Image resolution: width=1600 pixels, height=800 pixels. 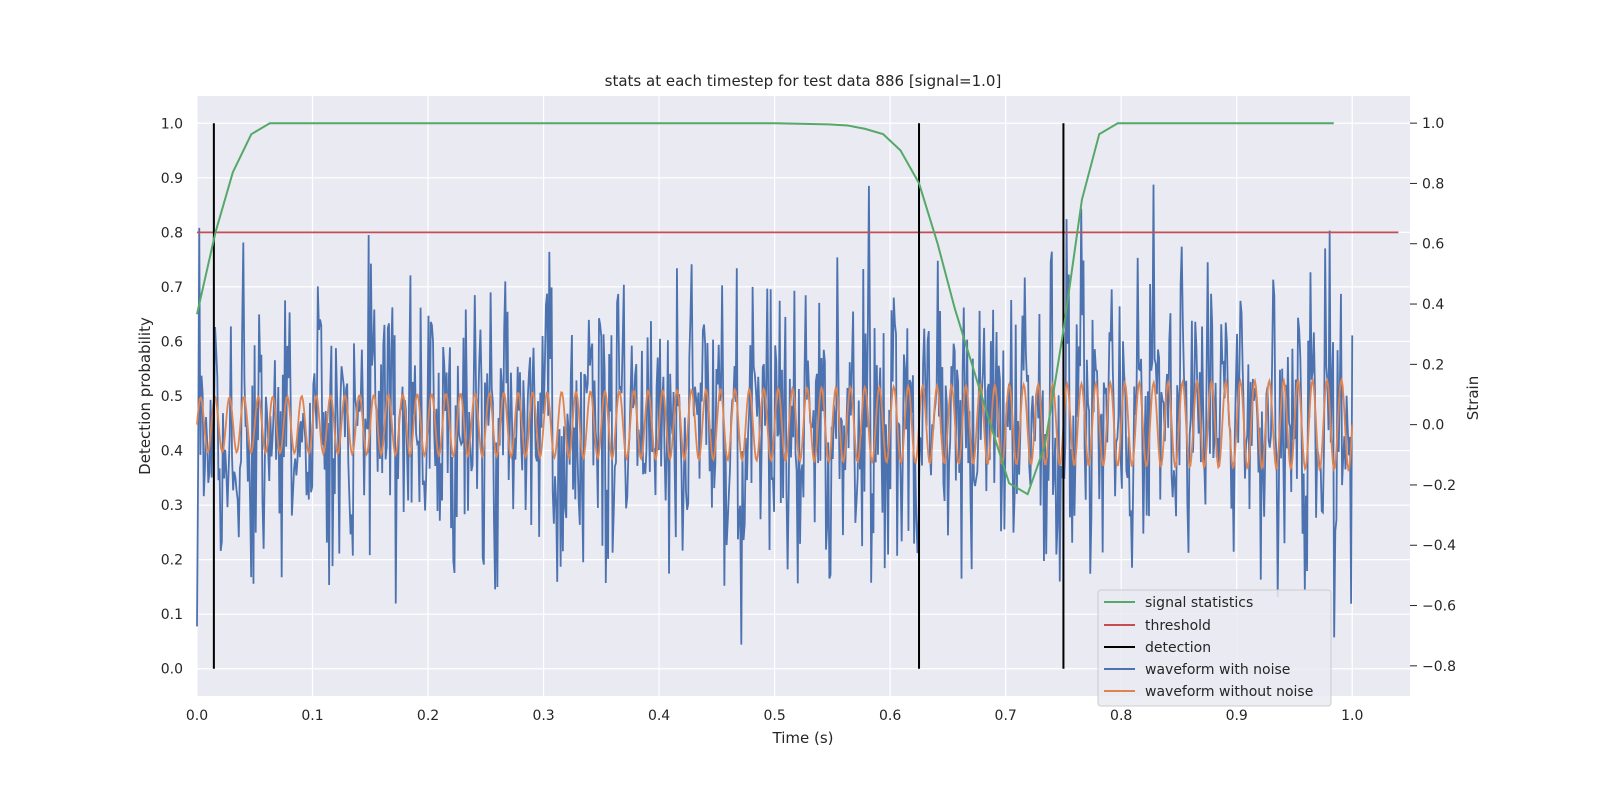 I want to click on y-tick-label: 0.4, so click(x=172, y=452).